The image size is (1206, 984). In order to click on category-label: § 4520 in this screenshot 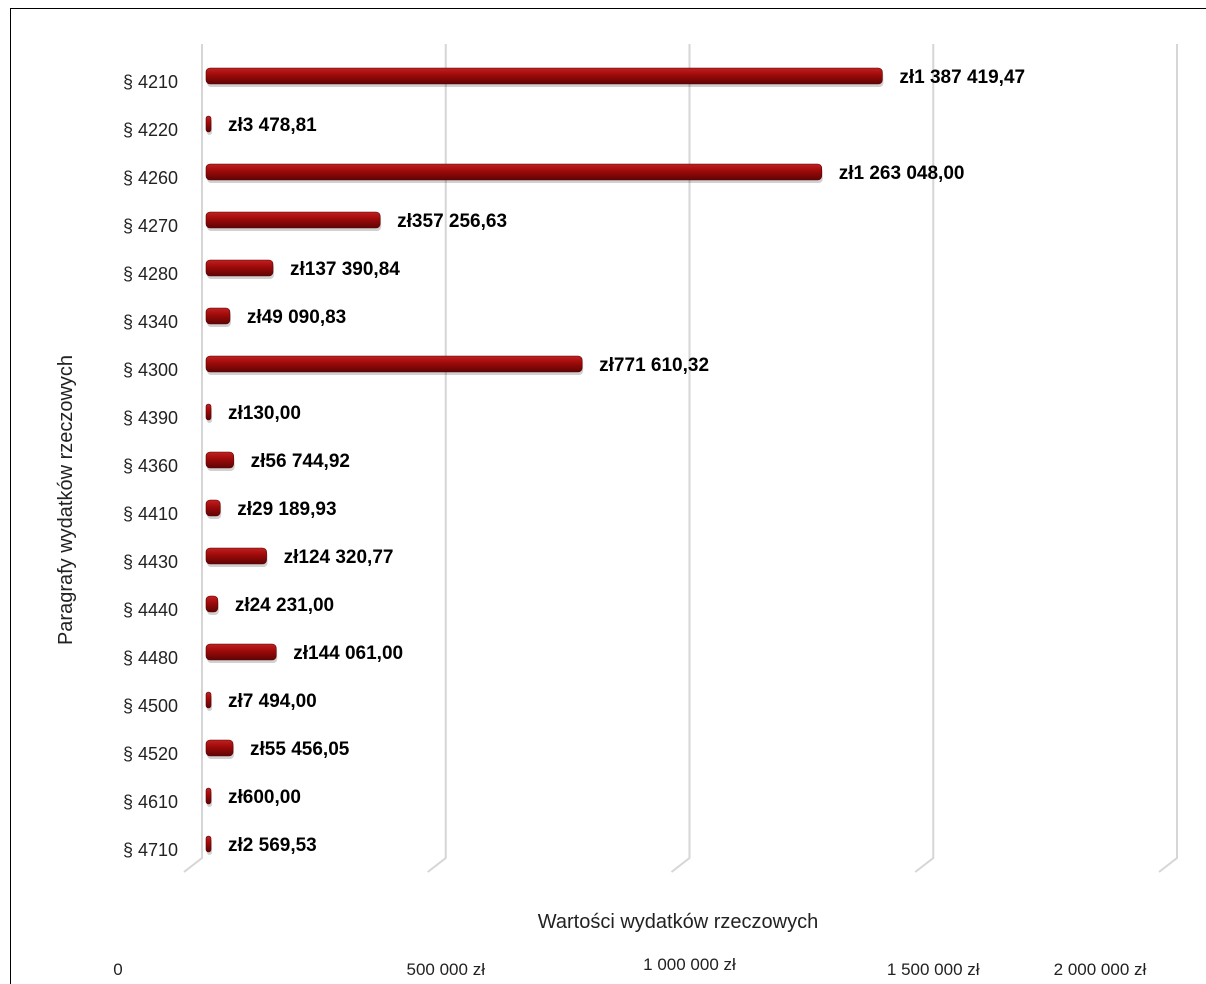, I will do `click(150, 754)`.